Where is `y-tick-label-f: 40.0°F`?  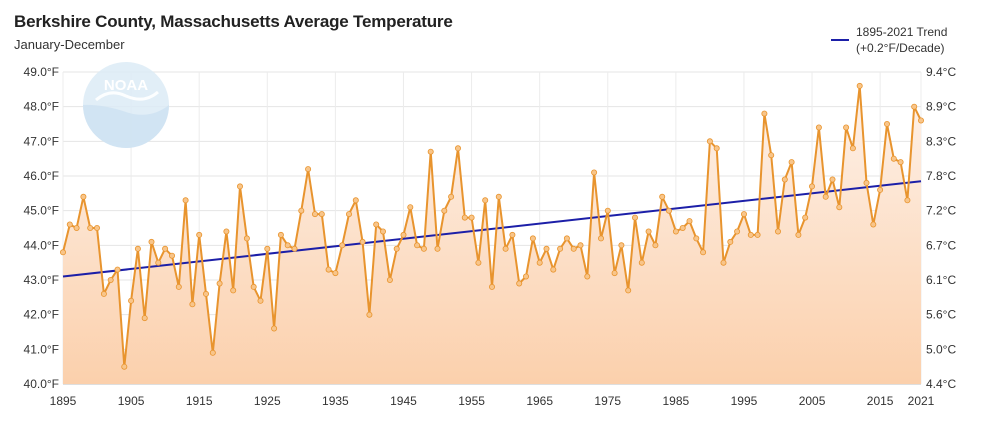
y-tick-label-f: 40.0°F is located at coordinates (41, 384).